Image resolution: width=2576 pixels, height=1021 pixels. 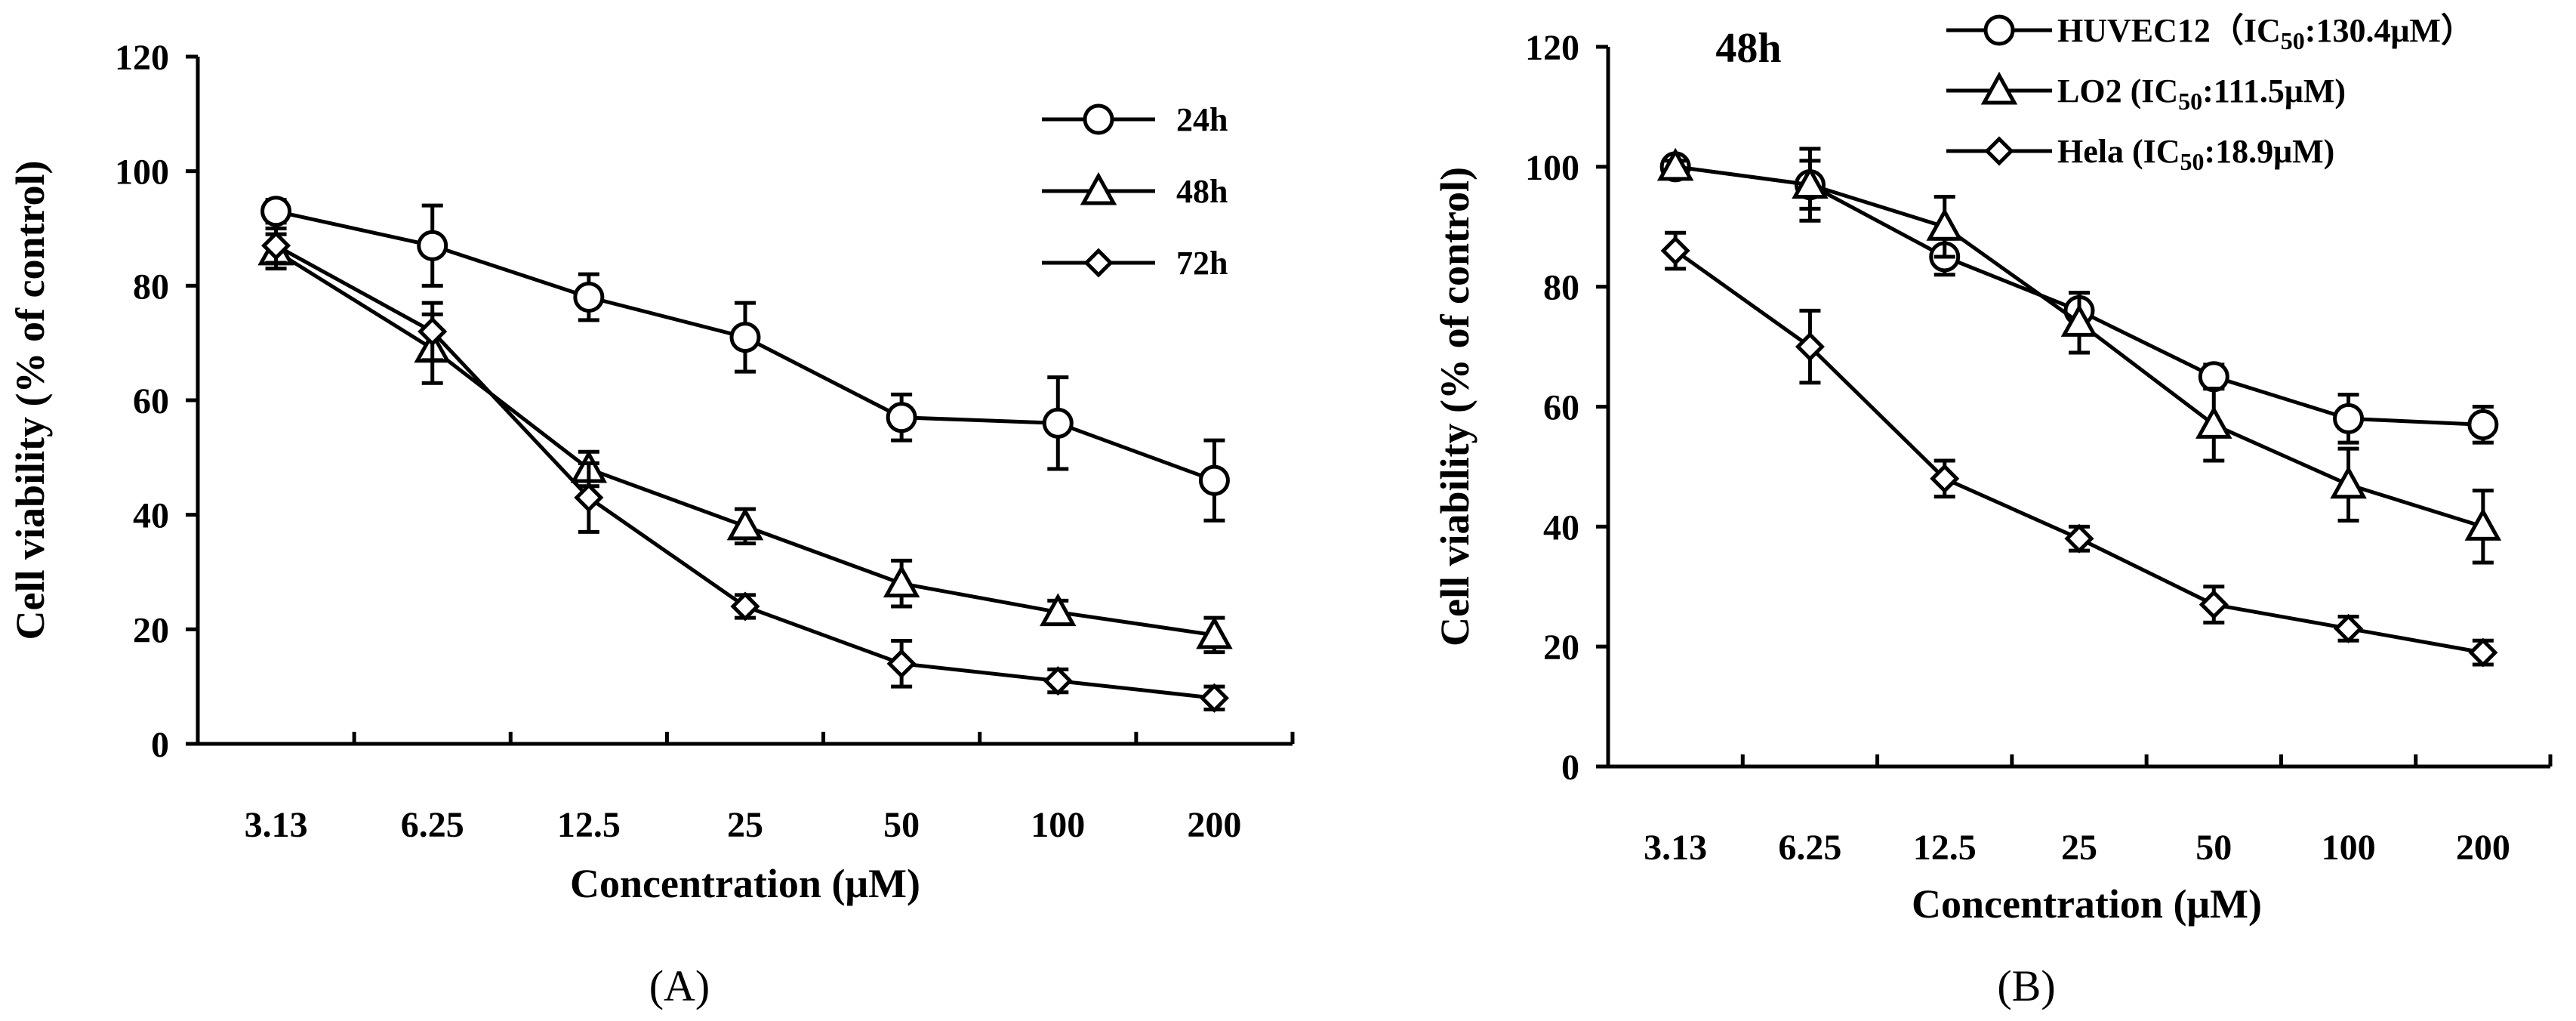 What do you see at coordinates (2201, 93) in the screenshot?
I see `legend-label: LO2 (IC50:111.5μM)` at bounding box center [2201, 93].